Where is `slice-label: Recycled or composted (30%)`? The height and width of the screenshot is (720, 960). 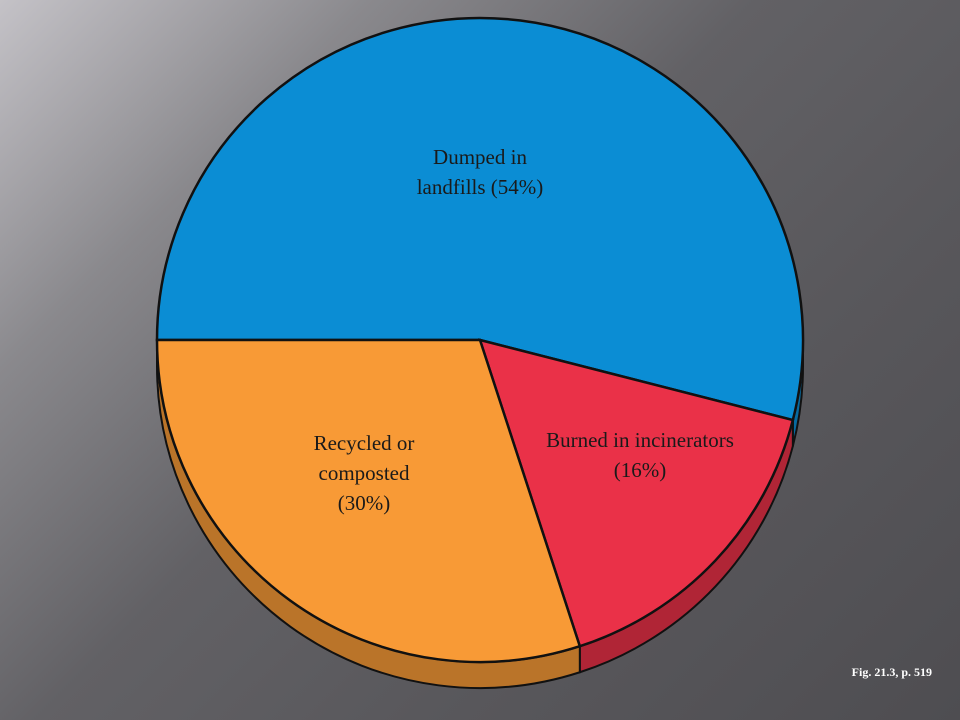
slice-label: Recycled or composted (30%) is located at coordinates (364, 473).